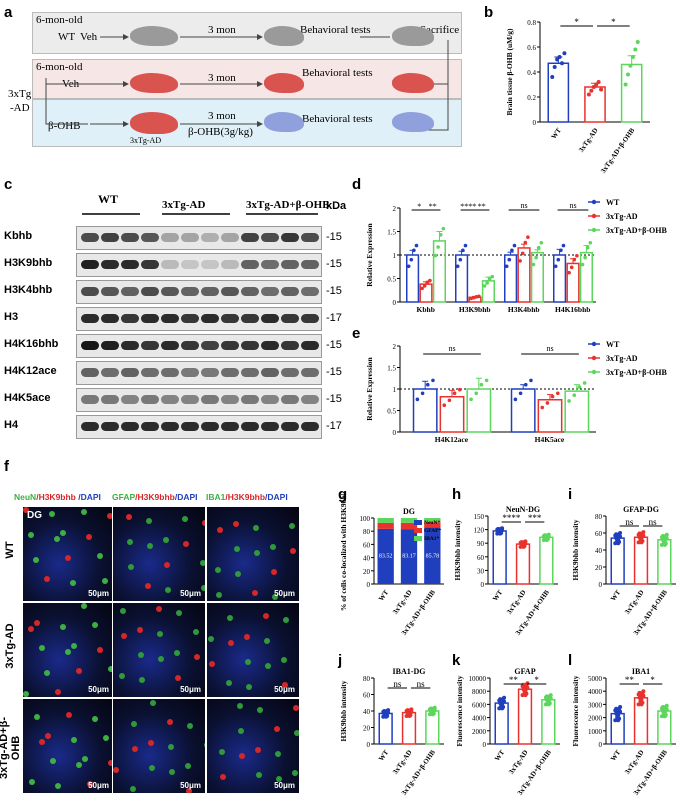 The image size is (685, 801). I want to click on x-tick-label: H4K16bhb, so click(572, 309).